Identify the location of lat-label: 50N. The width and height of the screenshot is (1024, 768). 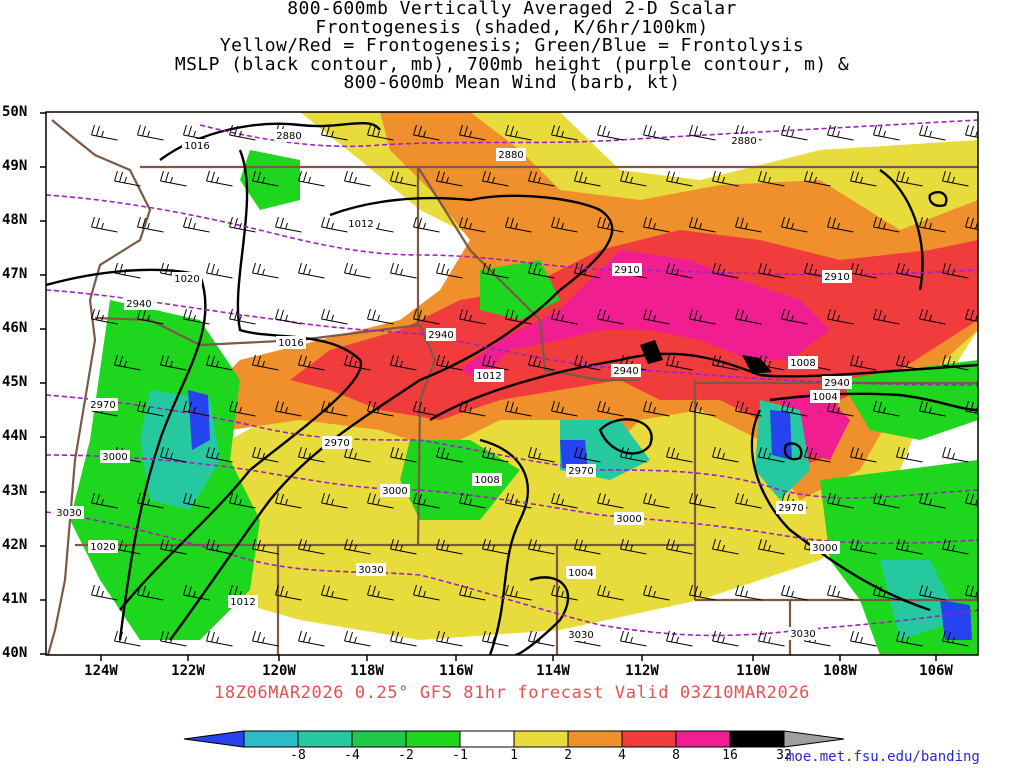
(15, 112).